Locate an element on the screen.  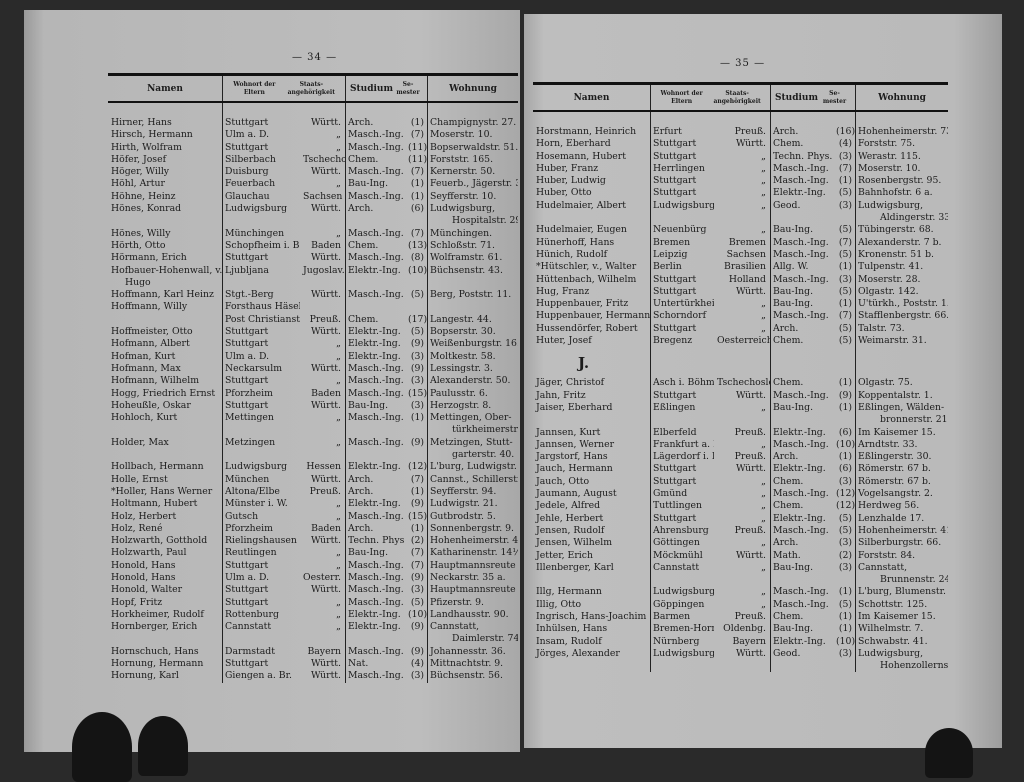
address: Bopserstr. 30. is located at coordinates (472, 332).